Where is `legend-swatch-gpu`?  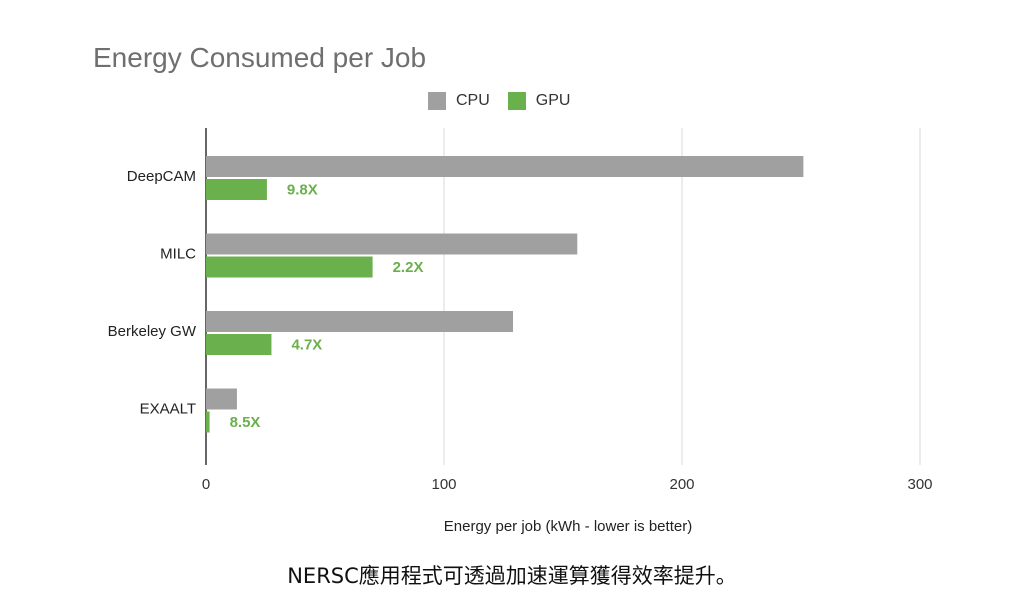 legend-swatch-gpu is located at coordinates (516, 101).